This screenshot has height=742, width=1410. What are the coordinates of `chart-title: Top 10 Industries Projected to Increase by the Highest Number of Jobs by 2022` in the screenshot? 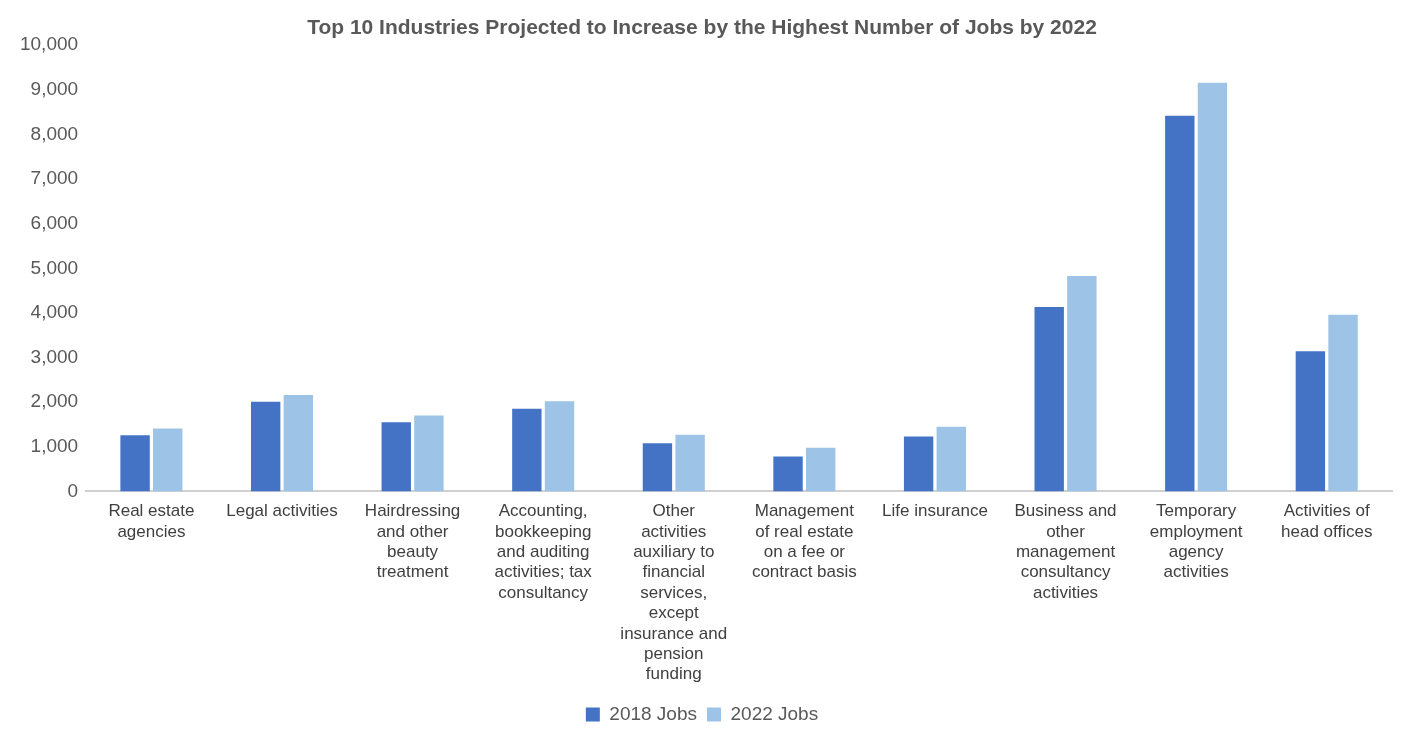 It's located at (702, 27).